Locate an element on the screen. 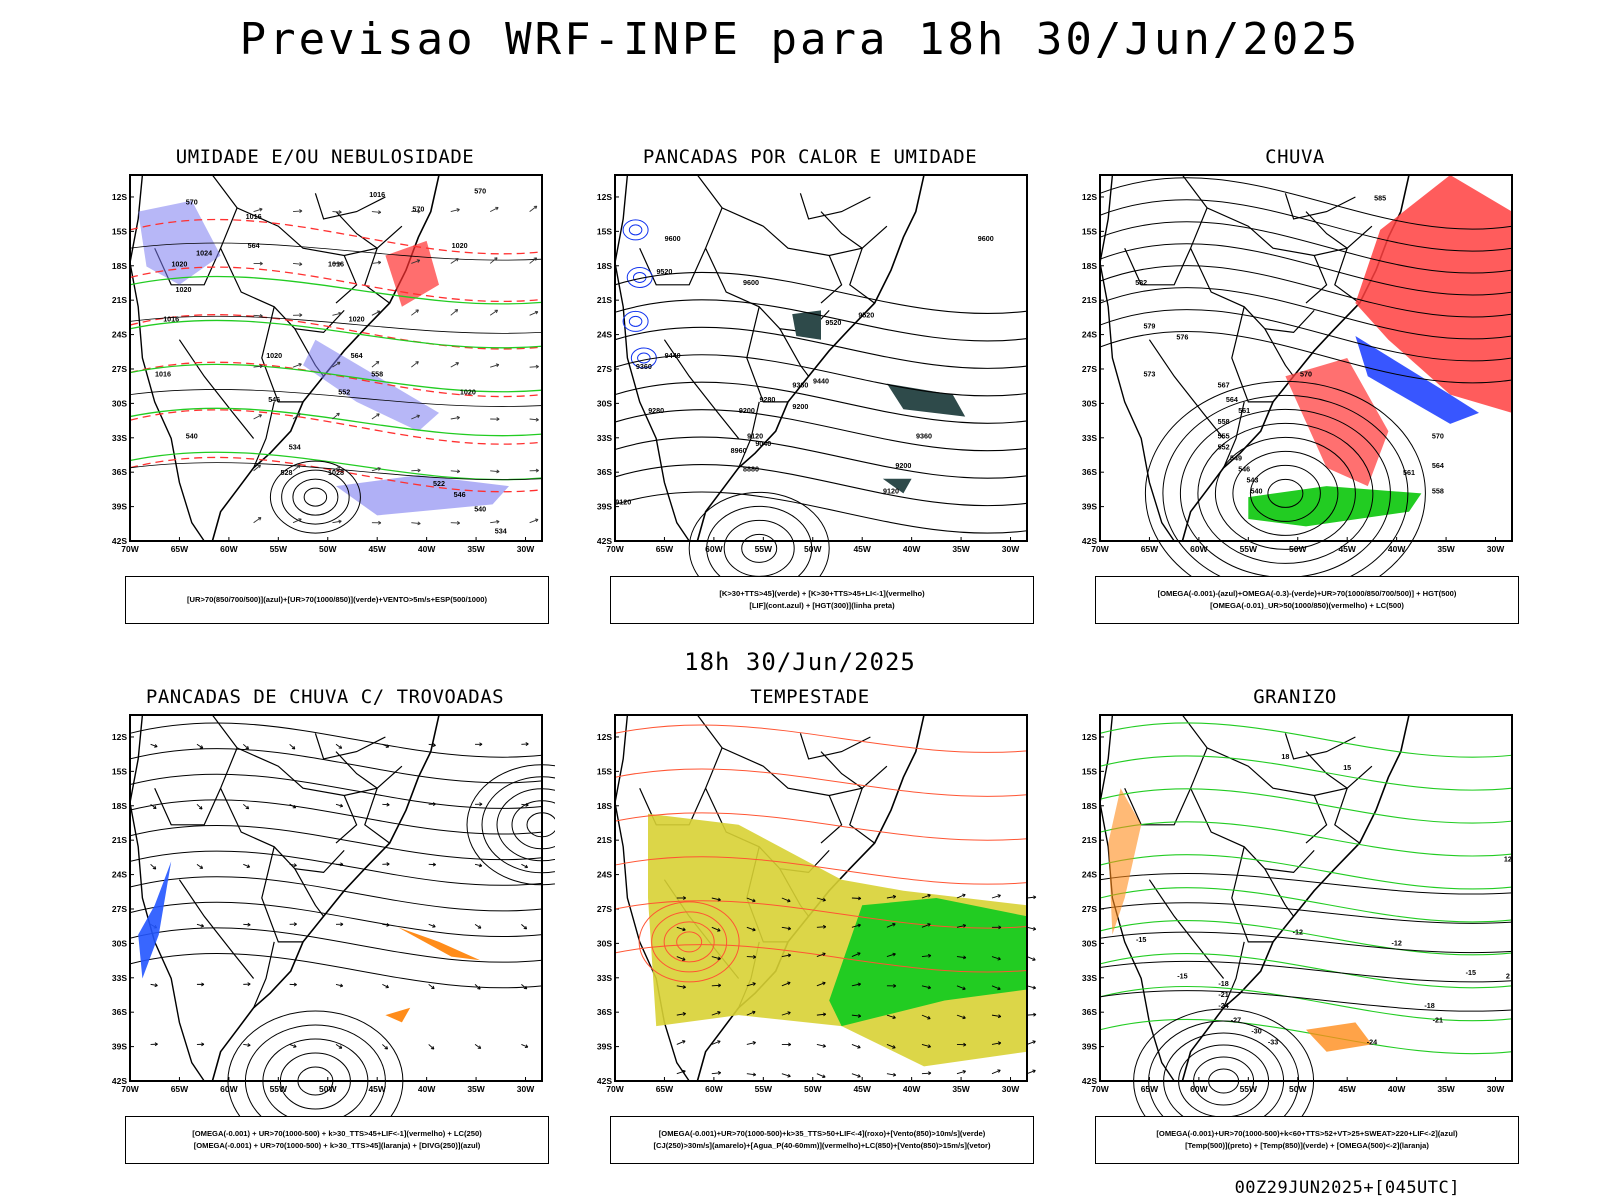 The image size is (1600, 1200). hgt300-contour is located at coordinates (821, 430).